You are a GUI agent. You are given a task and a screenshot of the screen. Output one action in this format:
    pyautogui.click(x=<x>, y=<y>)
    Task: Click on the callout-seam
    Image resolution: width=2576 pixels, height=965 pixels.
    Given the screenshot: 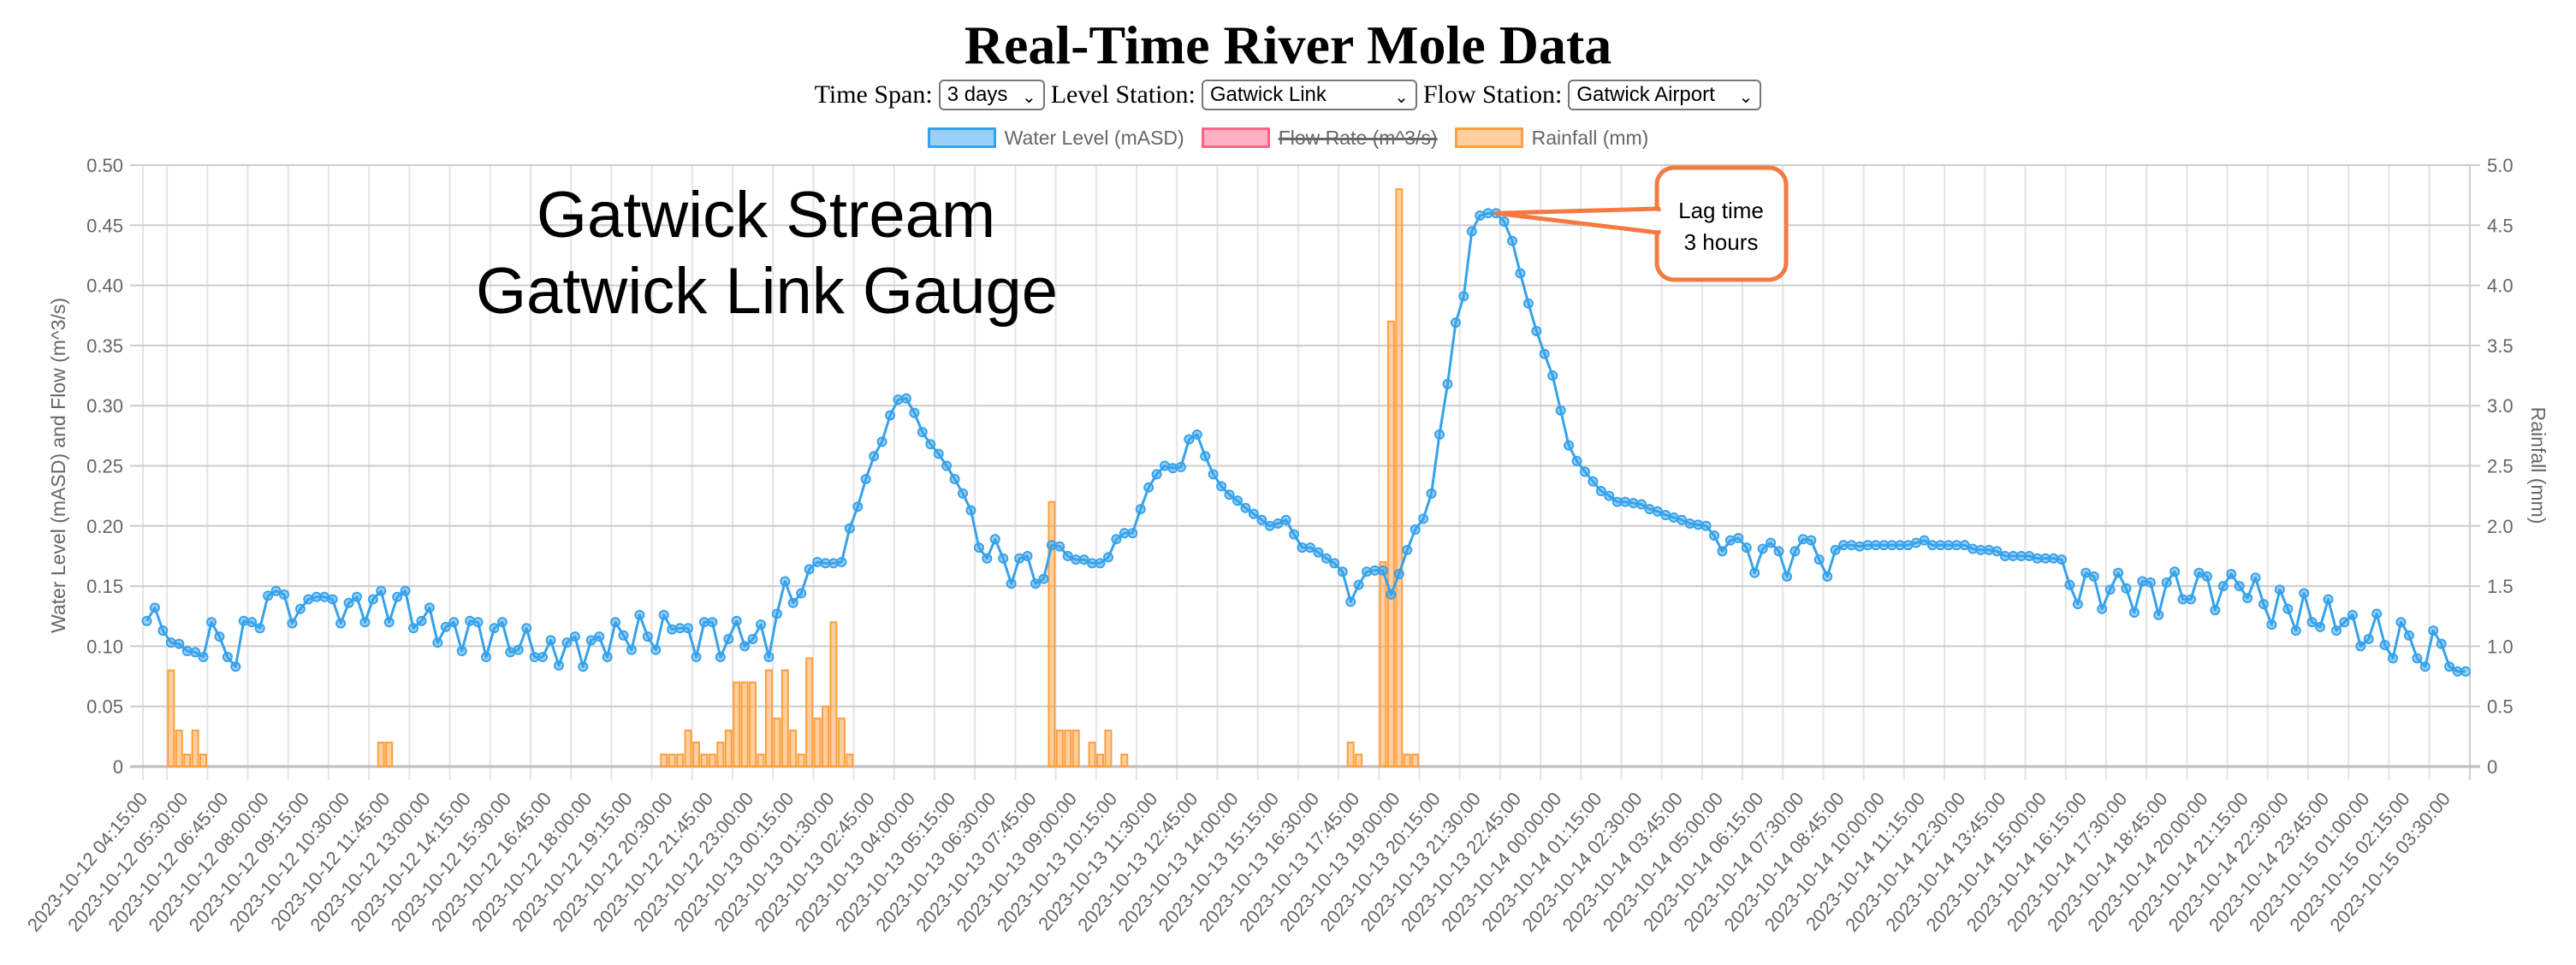 What is the action you would take?
    pyautogui.click(x=1657, y=221)
    